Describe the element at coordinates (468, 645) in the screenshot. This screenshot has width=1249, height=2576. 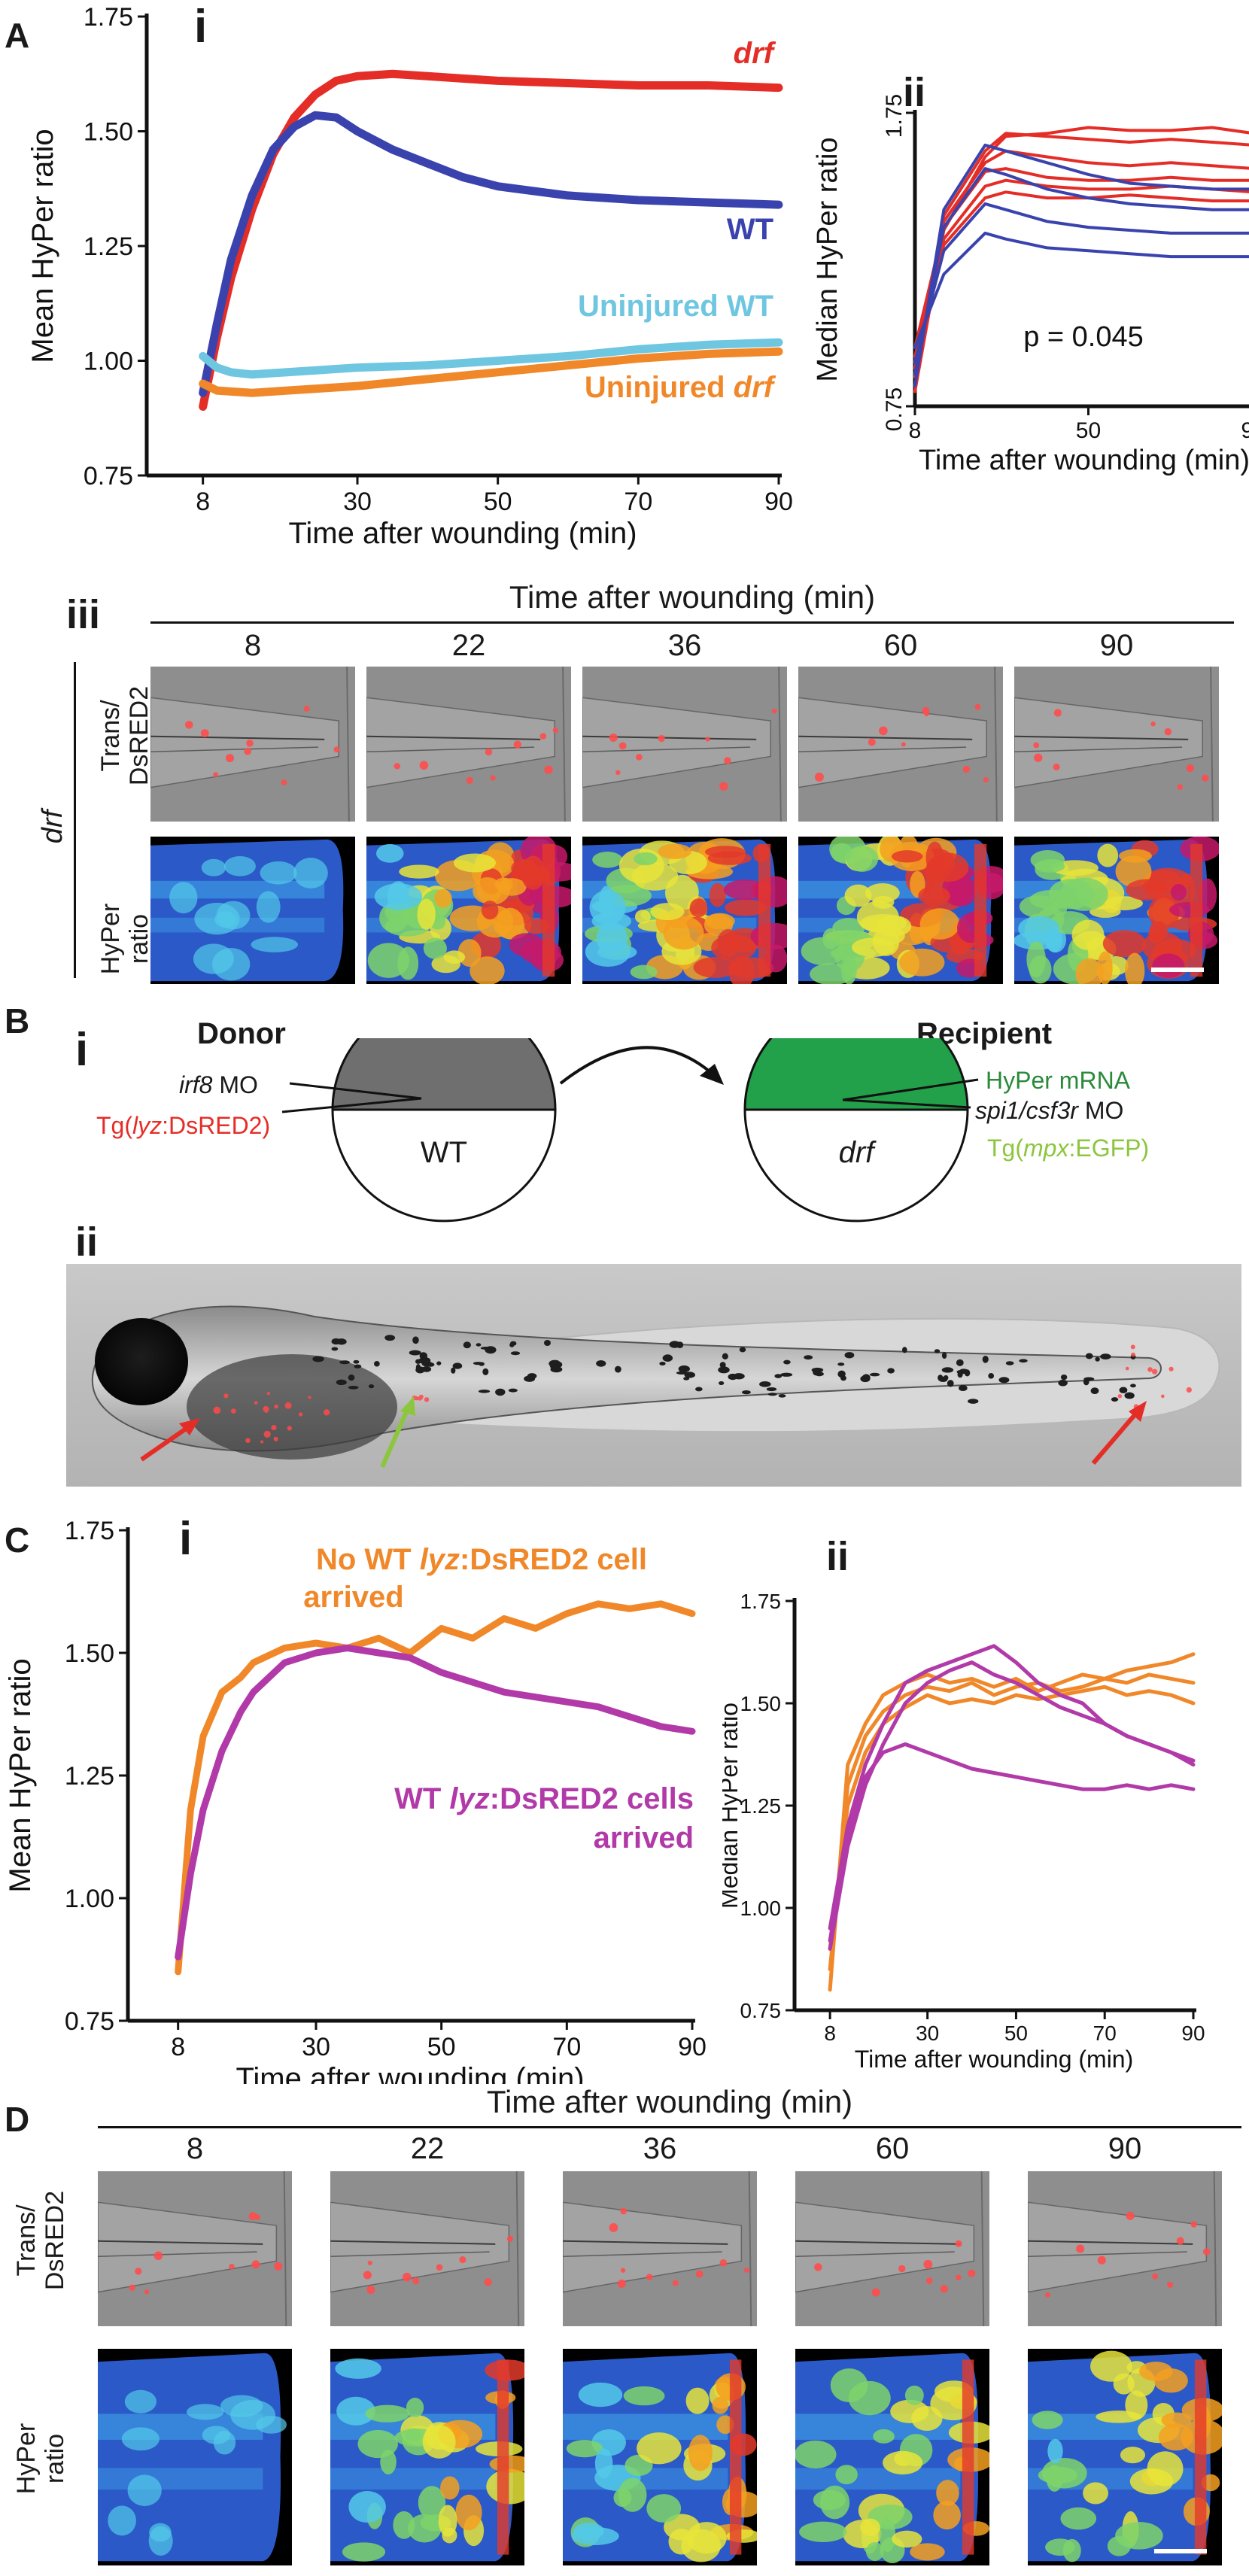
I see `timepoint-label-22: 22` at that location.